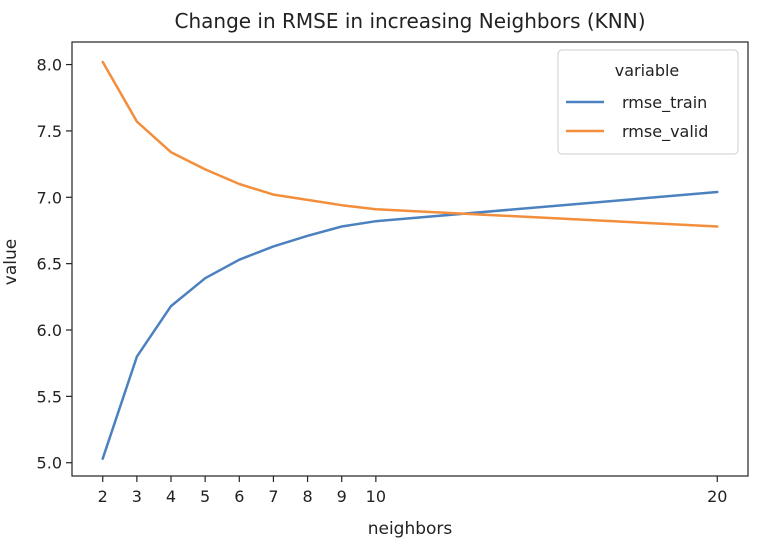 This screenshot has height=552, width=762. Describe the element at coordinates (49, 330) in the screenshot. I see `y-tick-label: 6.0` at that location.